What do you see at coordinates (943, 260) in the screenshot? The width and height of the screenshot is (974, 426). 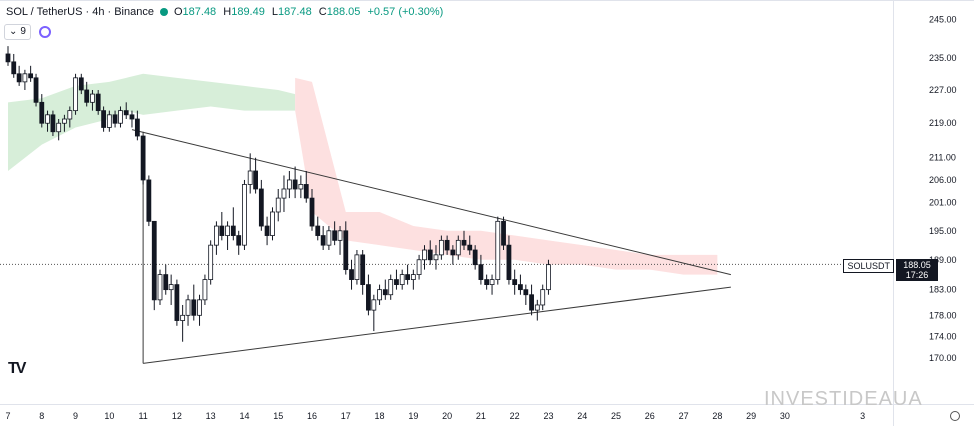 I see `y-tick-label-8: 189.00` at bounding box center [943, 260].